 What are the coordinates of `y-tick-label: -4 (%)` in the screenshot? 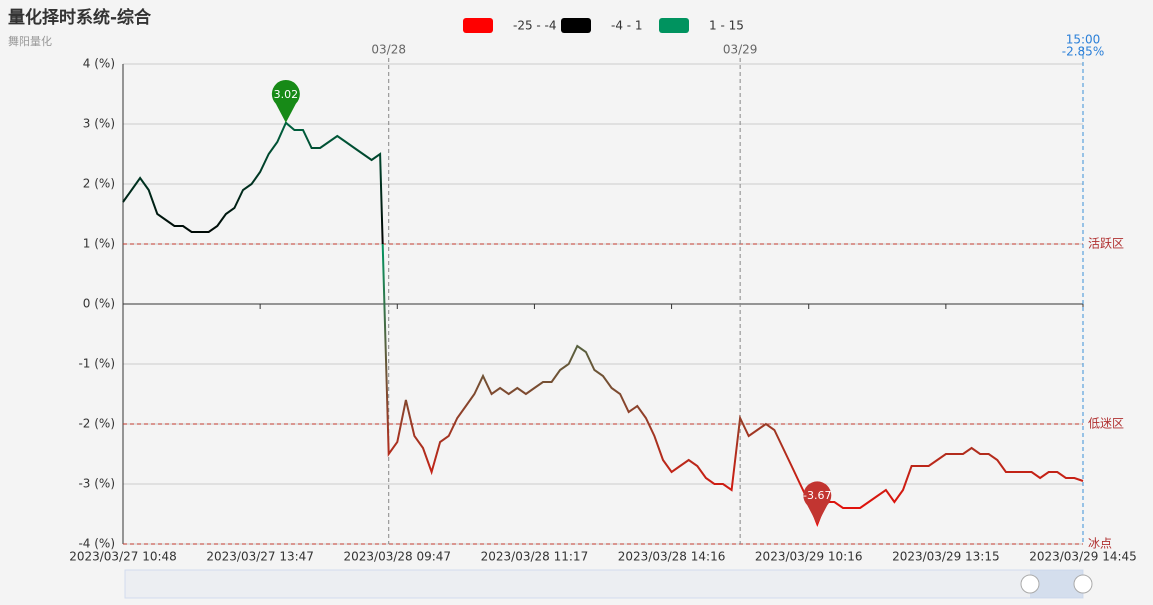 It's located at (96, 544).